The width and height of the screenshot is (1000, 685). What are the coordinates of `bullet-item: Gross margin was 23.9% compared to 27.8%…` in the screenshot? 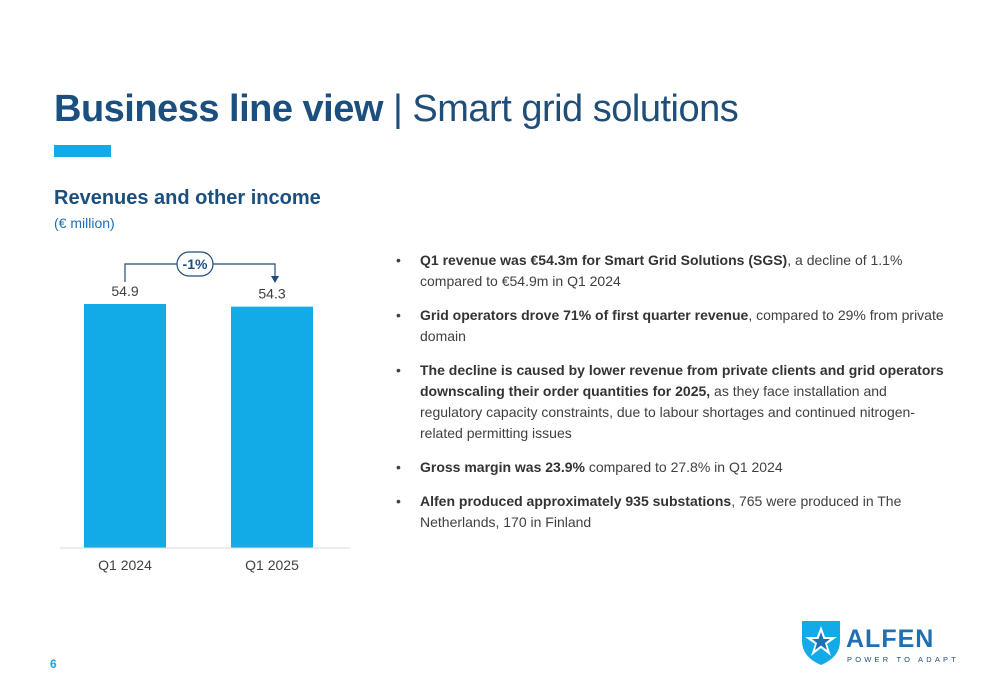 It's located at (672, 467).